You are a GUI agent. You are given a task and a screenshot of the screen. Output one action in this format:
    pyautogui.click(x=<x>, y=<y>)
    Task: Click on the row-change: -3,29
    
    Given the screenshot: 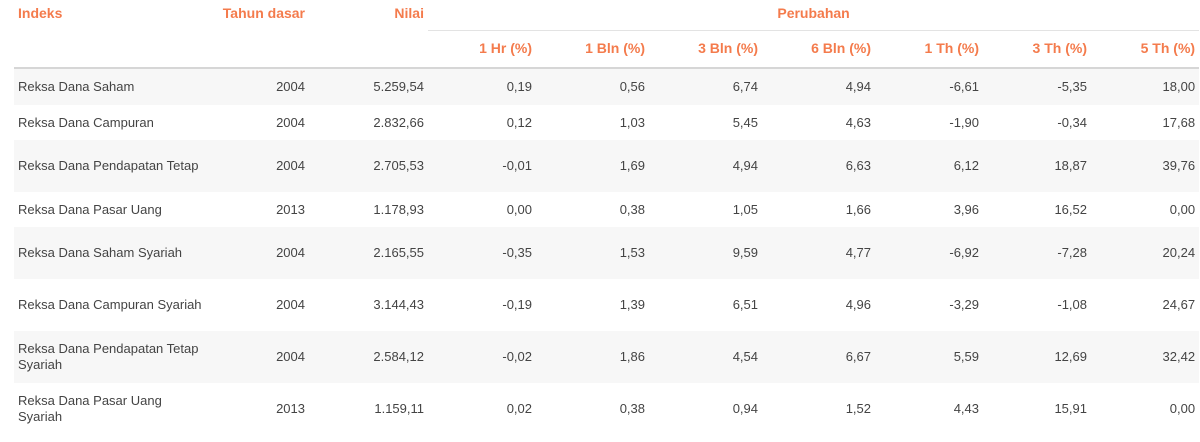 What is the action you would take?
    pyautogui.click(x=929, y=305)
    